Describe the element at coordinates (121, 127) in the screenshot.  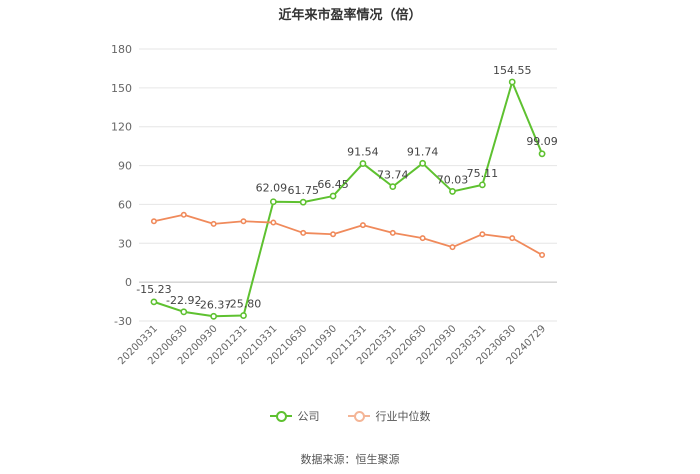
I see `y-tick-label: 120` at that location.